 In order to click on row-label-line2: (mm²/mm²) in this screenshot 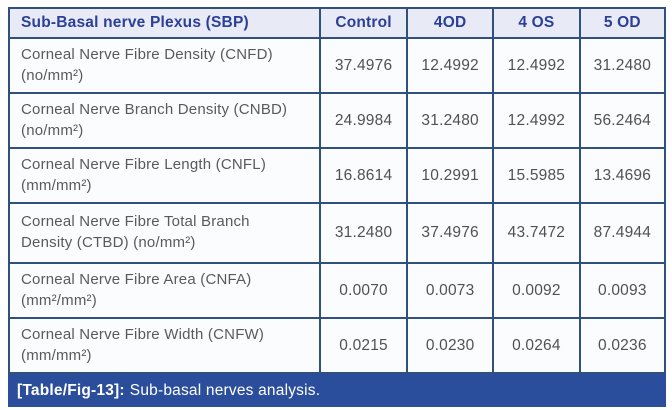, I will do `click(59, 300)`.